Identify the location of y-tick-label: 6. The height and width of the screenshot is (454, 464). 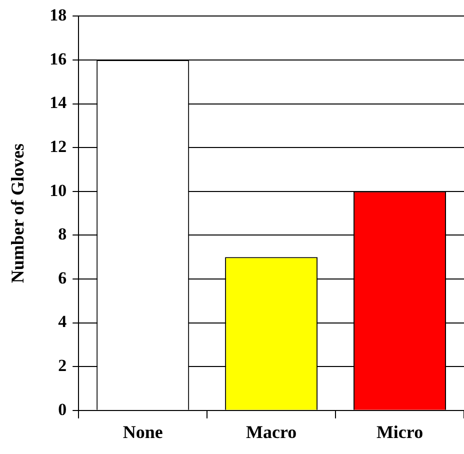
(62, 278).